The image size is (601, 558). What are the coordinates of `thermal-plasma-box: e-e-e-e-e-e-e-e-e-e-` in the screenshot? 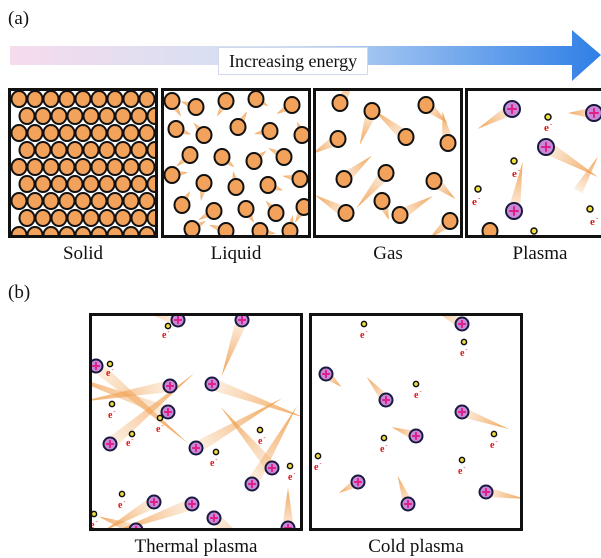 It's located at (196, 422).